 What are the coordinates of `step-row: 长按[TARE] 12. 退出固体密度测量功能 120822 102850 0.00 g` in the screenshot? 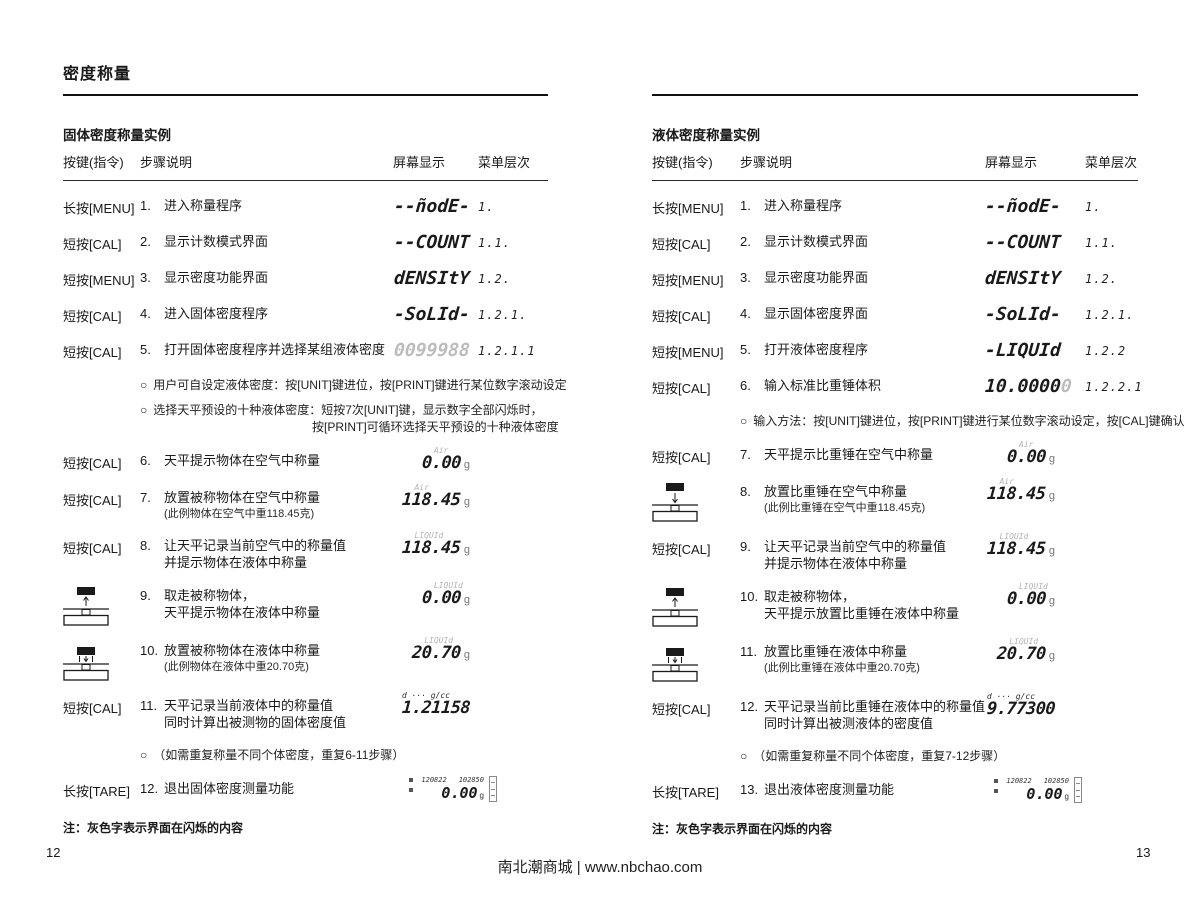 It's located at (305, 789).